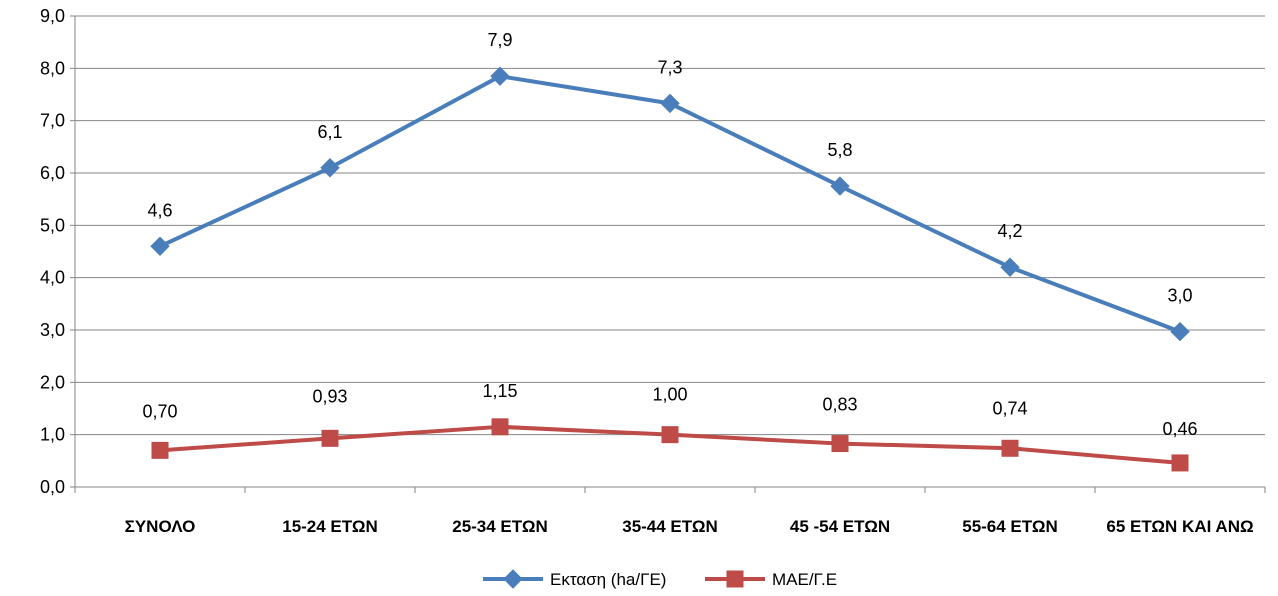 This screenshot has width=1278, height=596. I want to click on x-tick-label: 45 -54 ΕΤΩΝ, so click(840, 526).